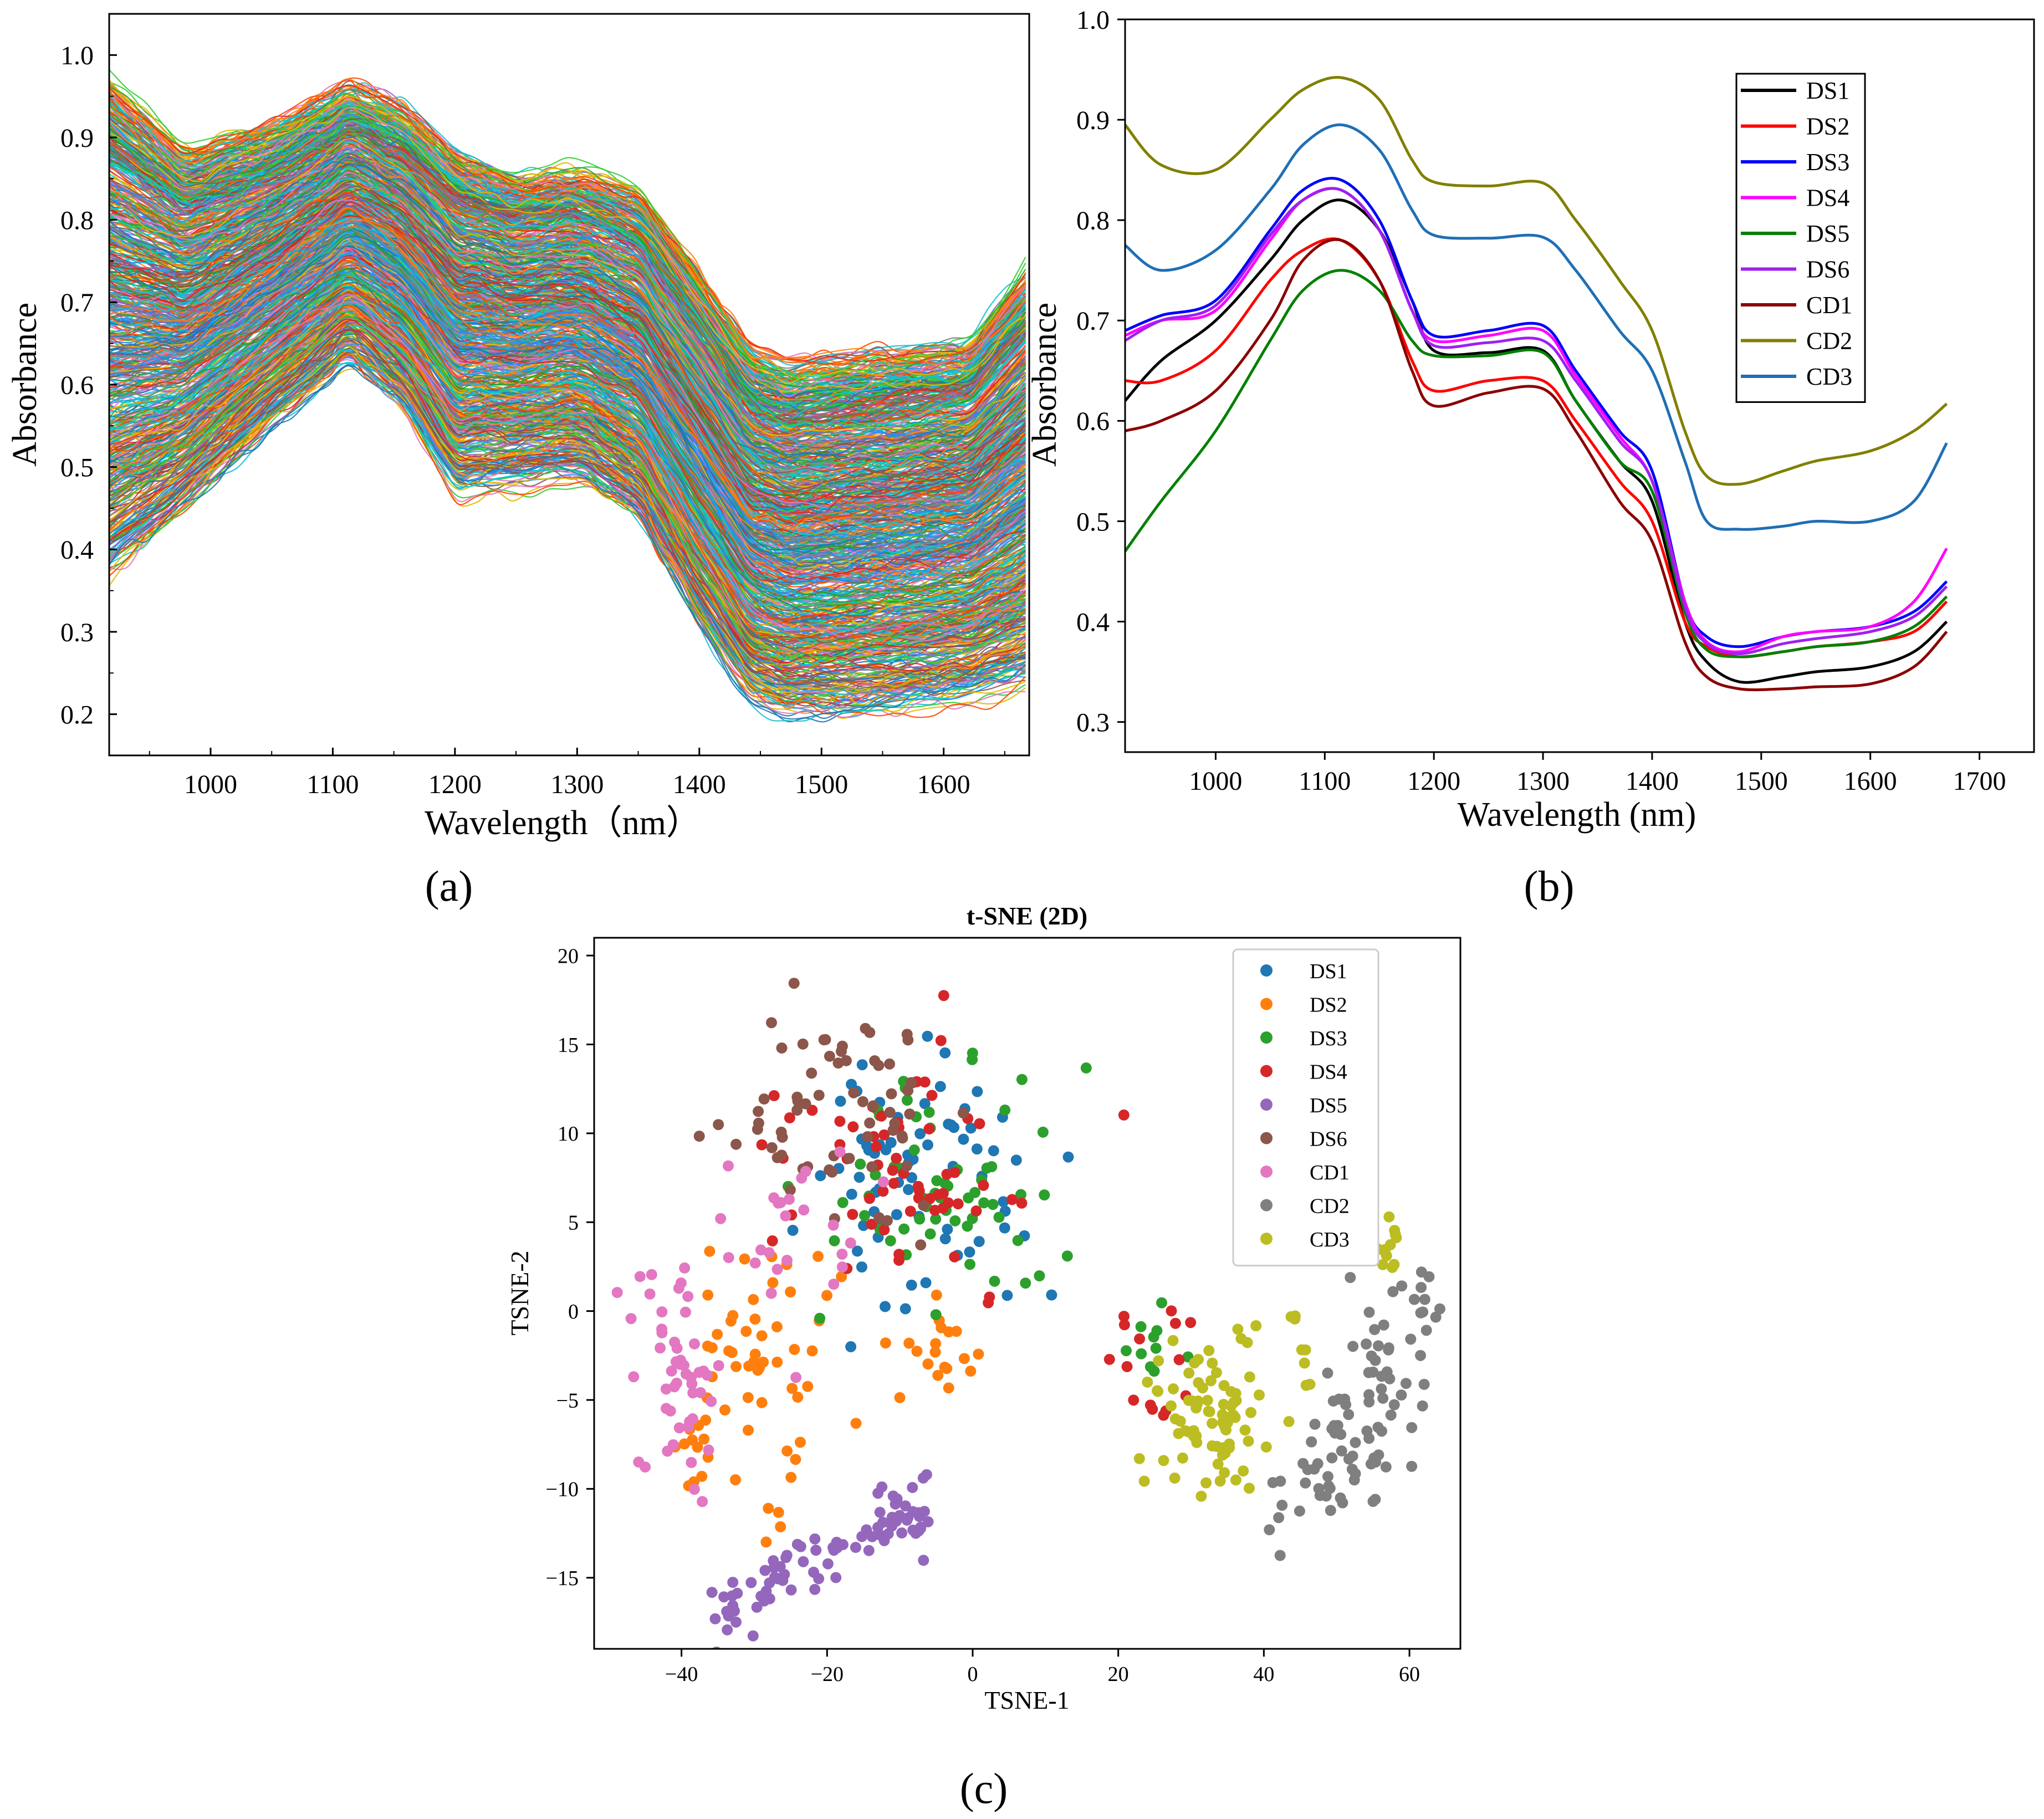  I want to click on legend-label-cd1: CD1, so click(1829, 305).